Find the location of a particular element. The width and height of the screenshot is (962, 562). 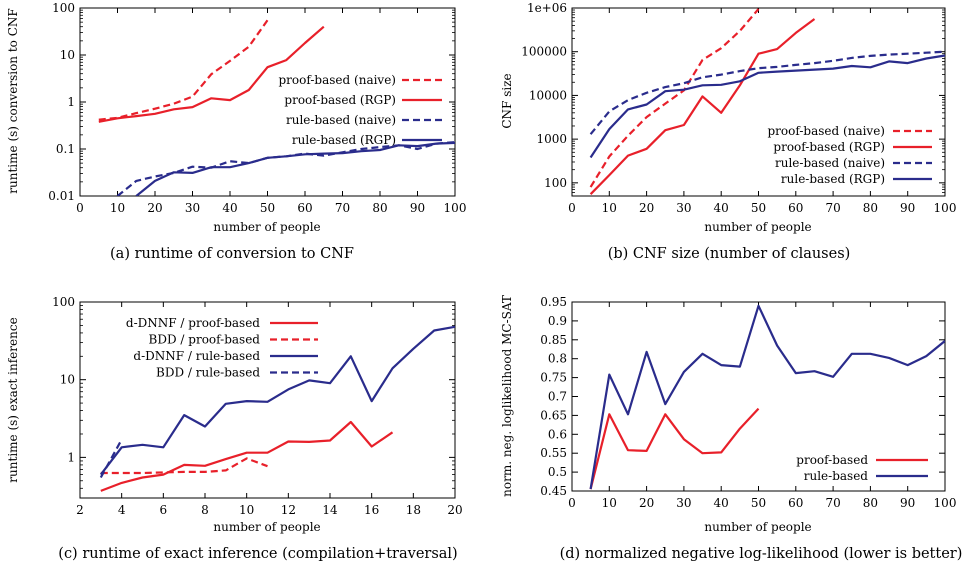

panel-caption: (a) runtime of conversion to CNF is located at coordinates (232, 254).